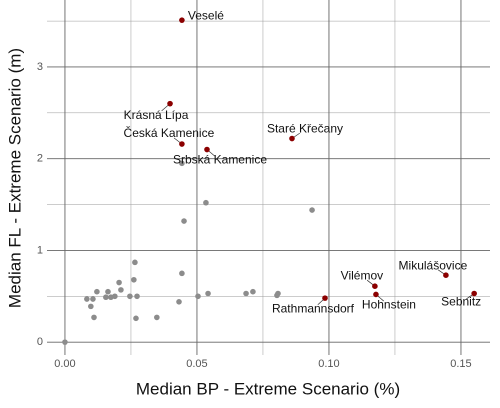 The width and height of the screenshot is (500, 408). What do you see at coordinates (169, 132) in the screenshot?
I see `point-label: Česká Kamenice` at bounding box center [169, 132].